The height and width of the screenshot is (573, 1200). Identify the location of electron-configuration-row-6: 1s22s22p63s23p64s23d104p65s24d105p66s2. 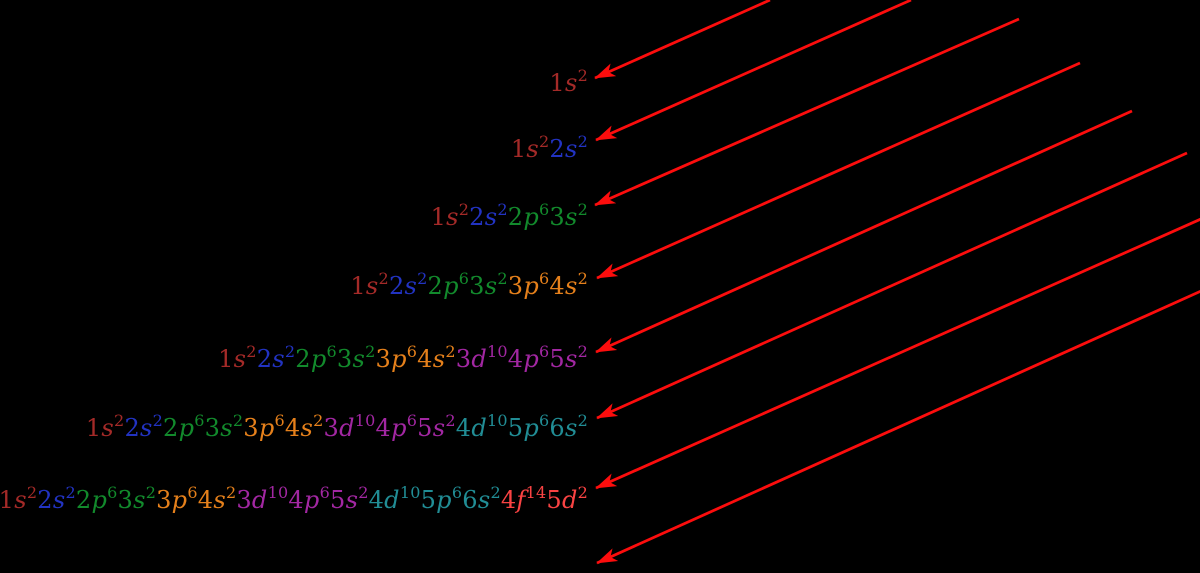
(336, 421).